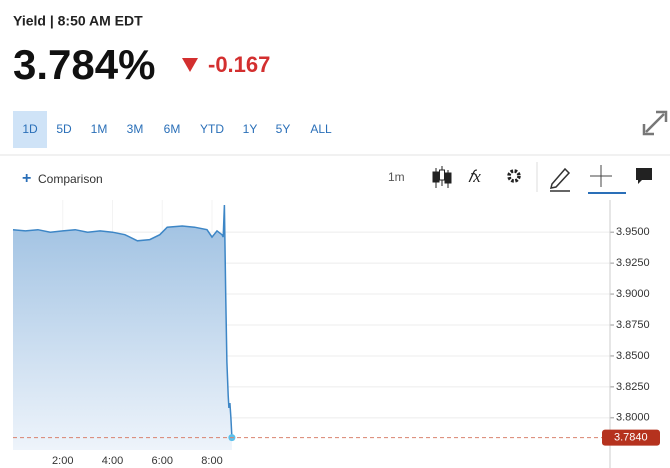 The width and height of the screenshot is (670, 468). Describe the element at coordinates (211, 461) in the screenshot. I see `x-tick-label: 8:00` at that location.